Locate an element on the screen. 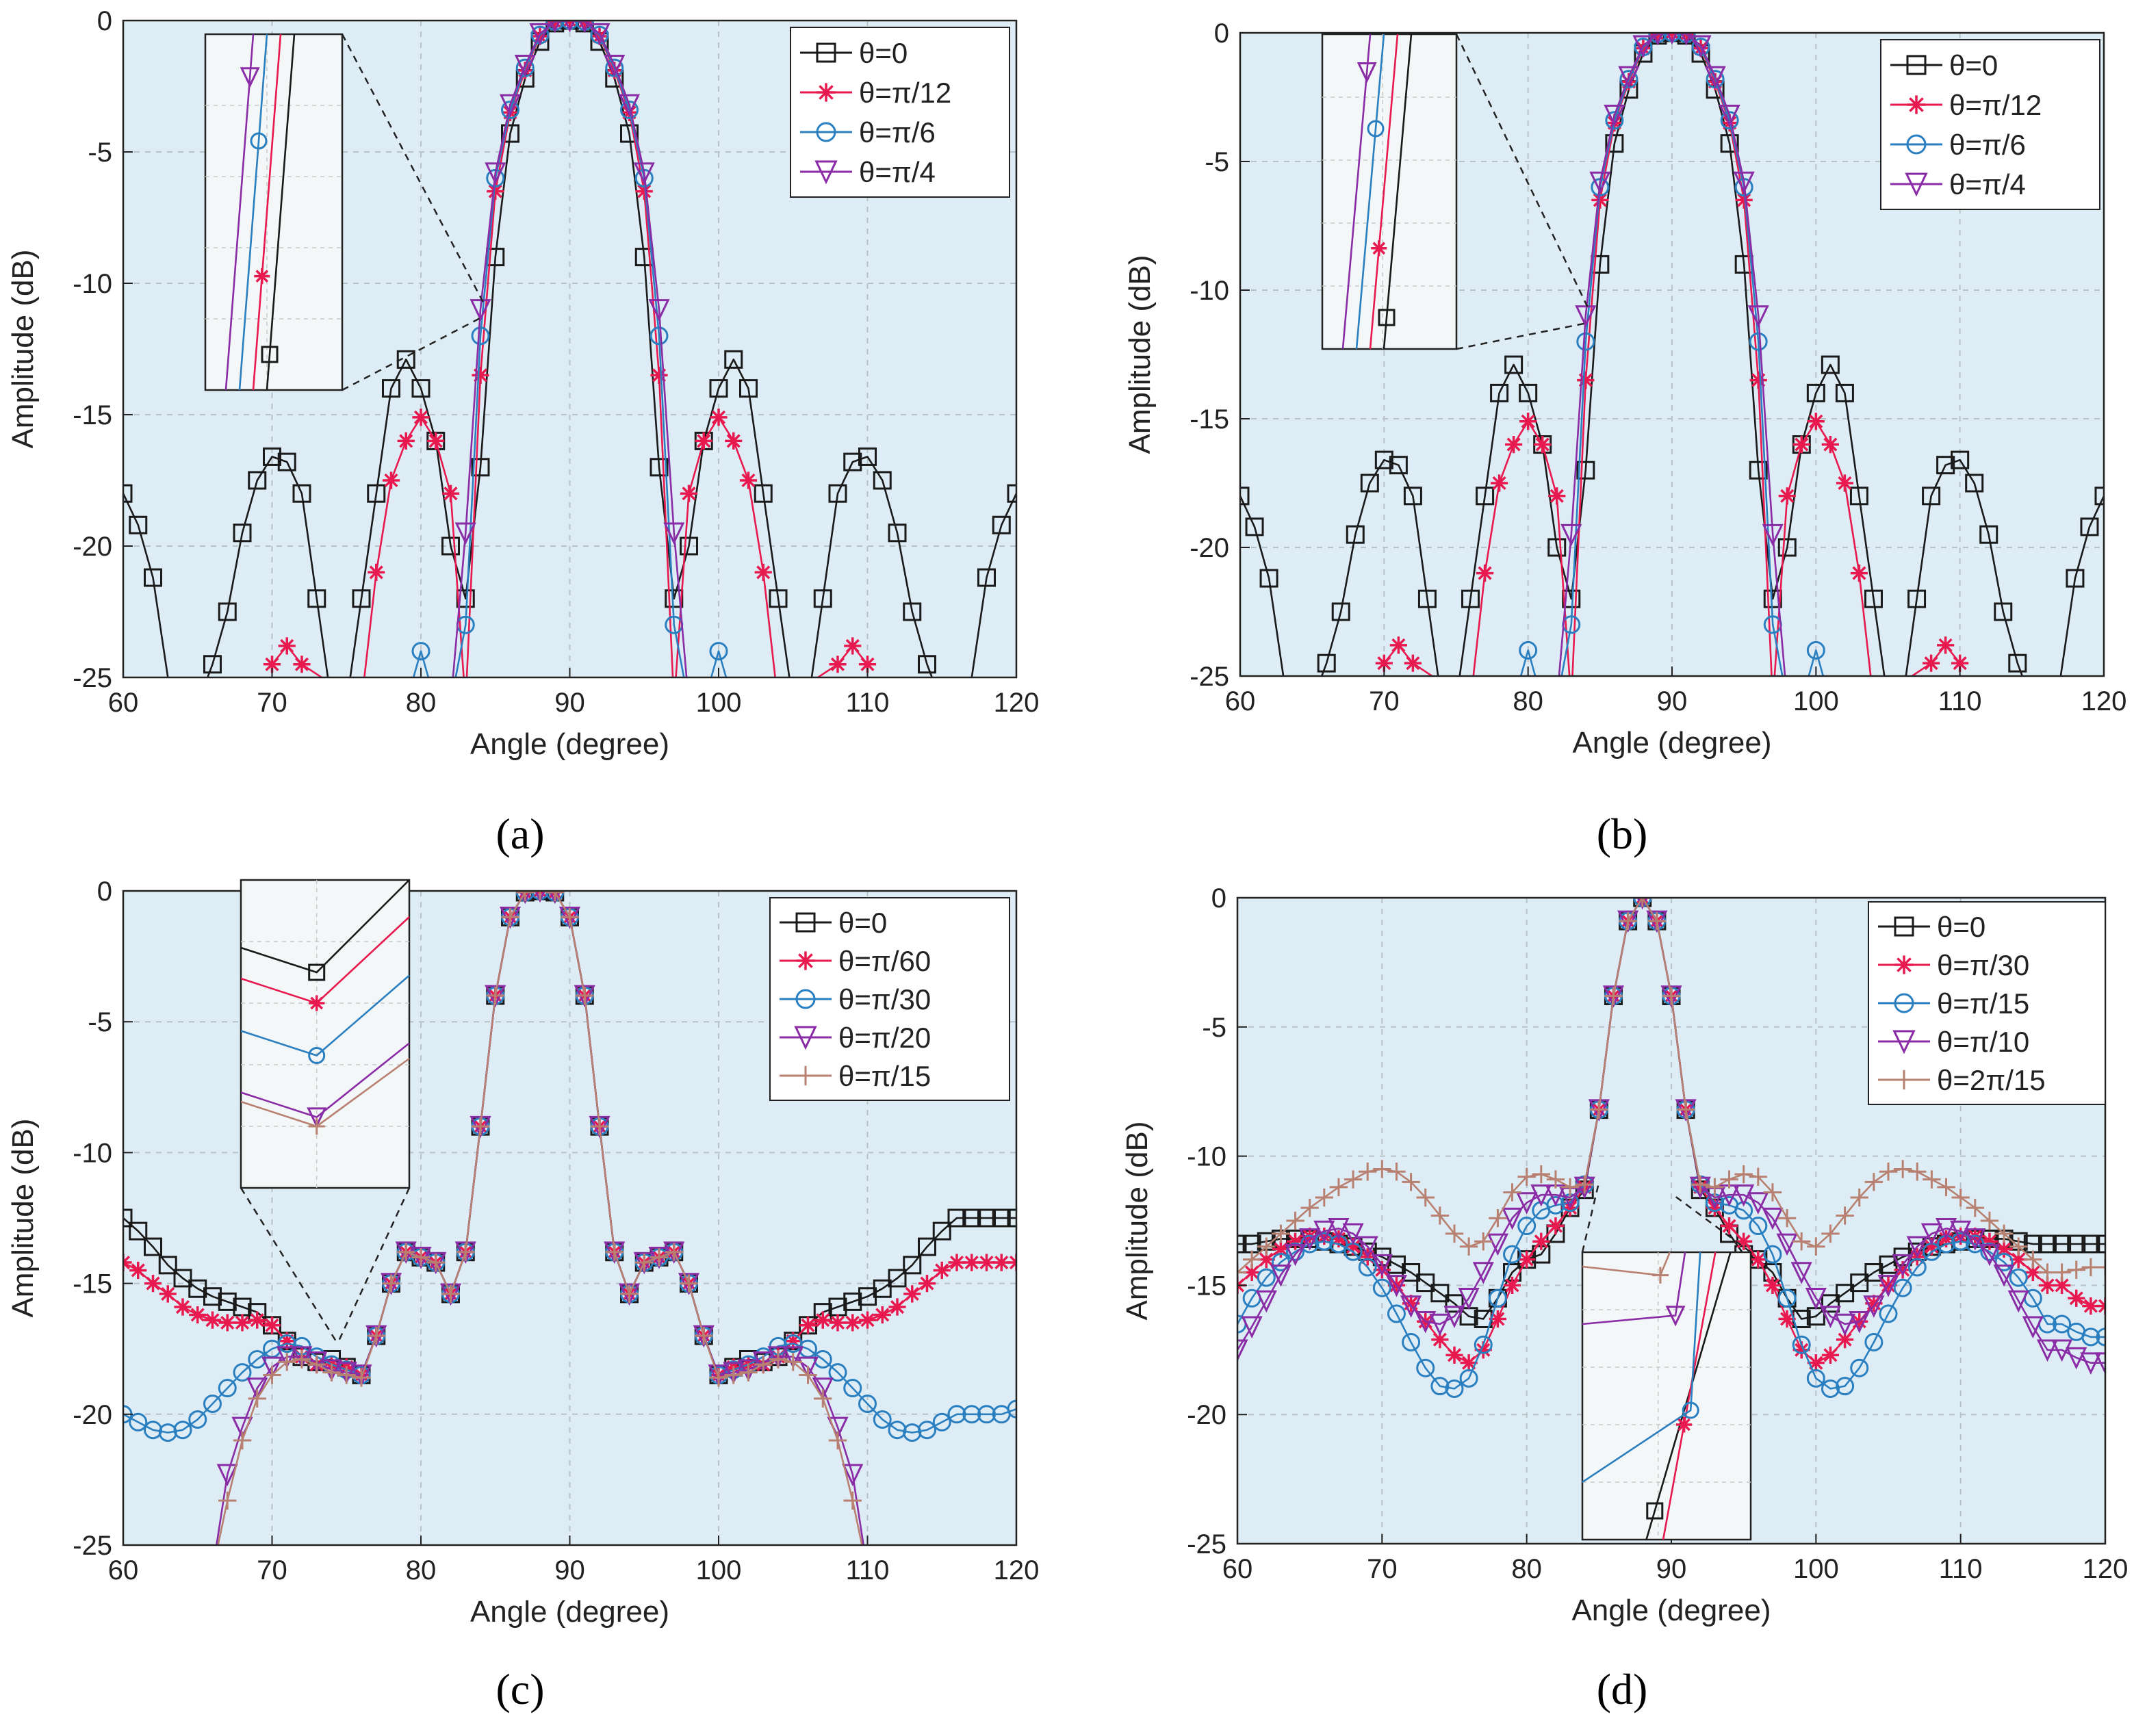 Image resolution: width=2134 pixels, height=1736 pixels. x-tick-label: 90 is located at coordinates (1672, 701).